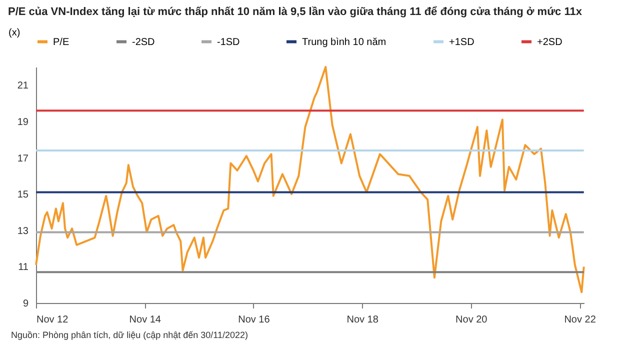 This screenshot has height=343, width=630. I want to click on x-tick-label: Nov 14, so click(145, 320).